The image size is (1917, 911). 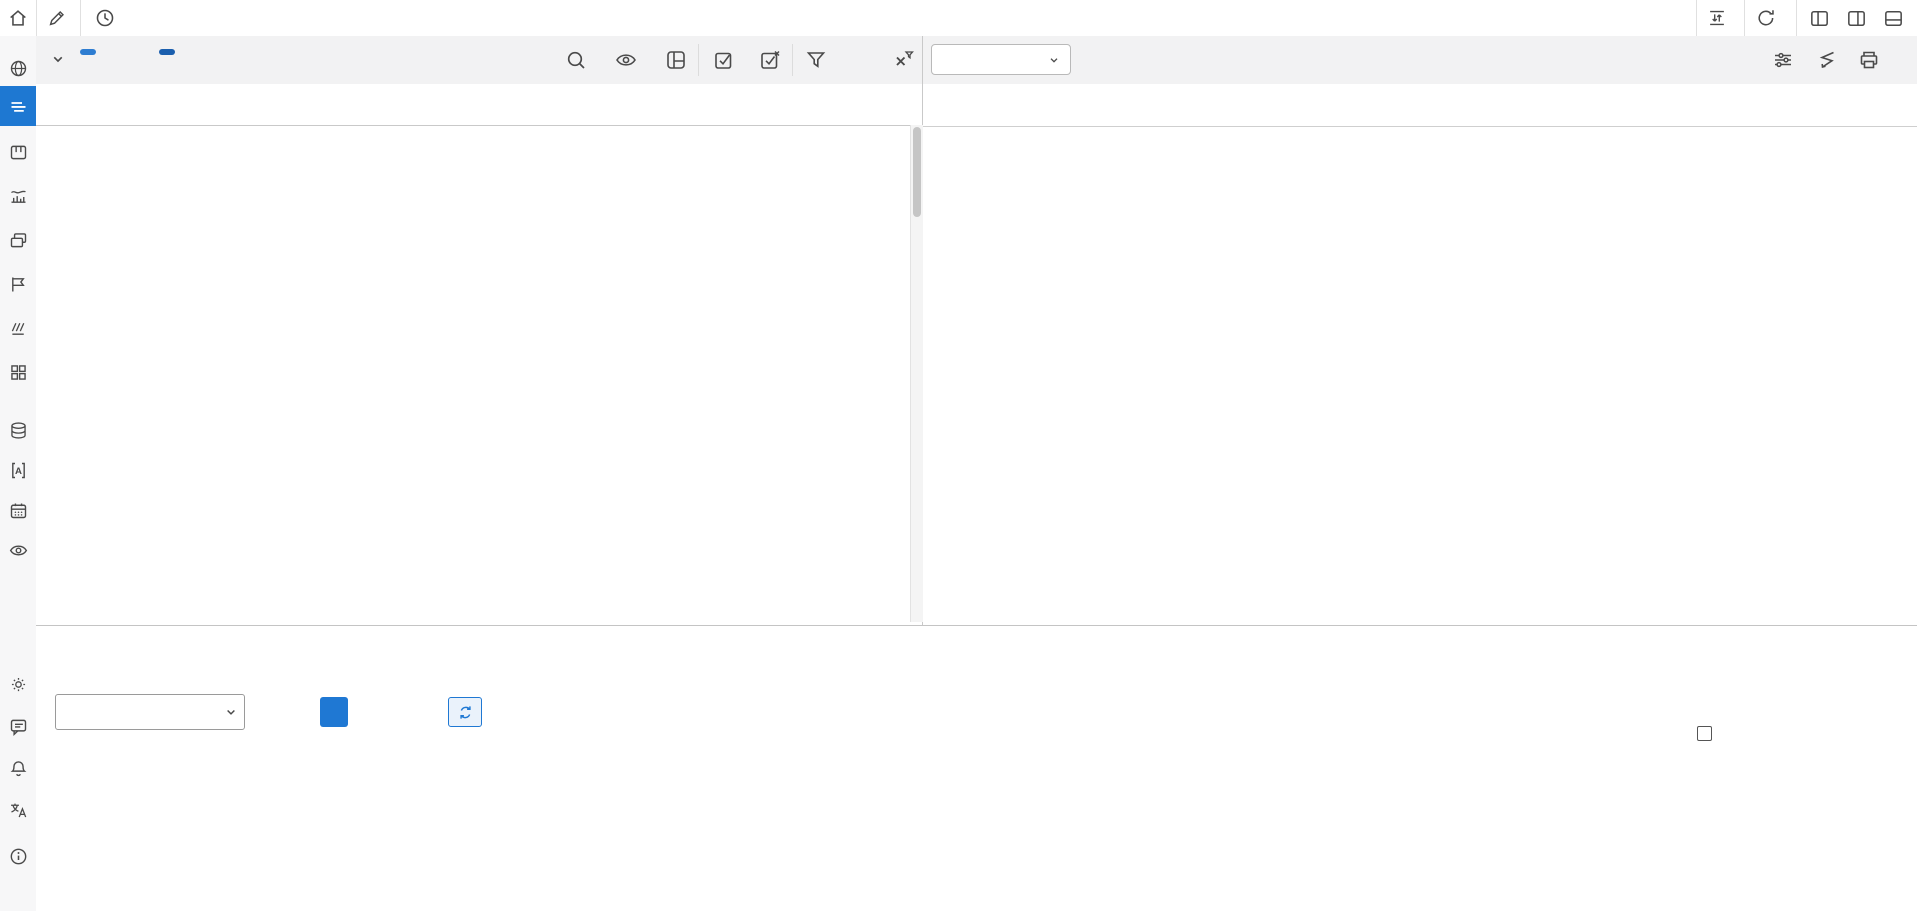 What do you see at coordinates (18, 240) in the screenshot?
I see `copies-icon` at bounding box center [18, 240].